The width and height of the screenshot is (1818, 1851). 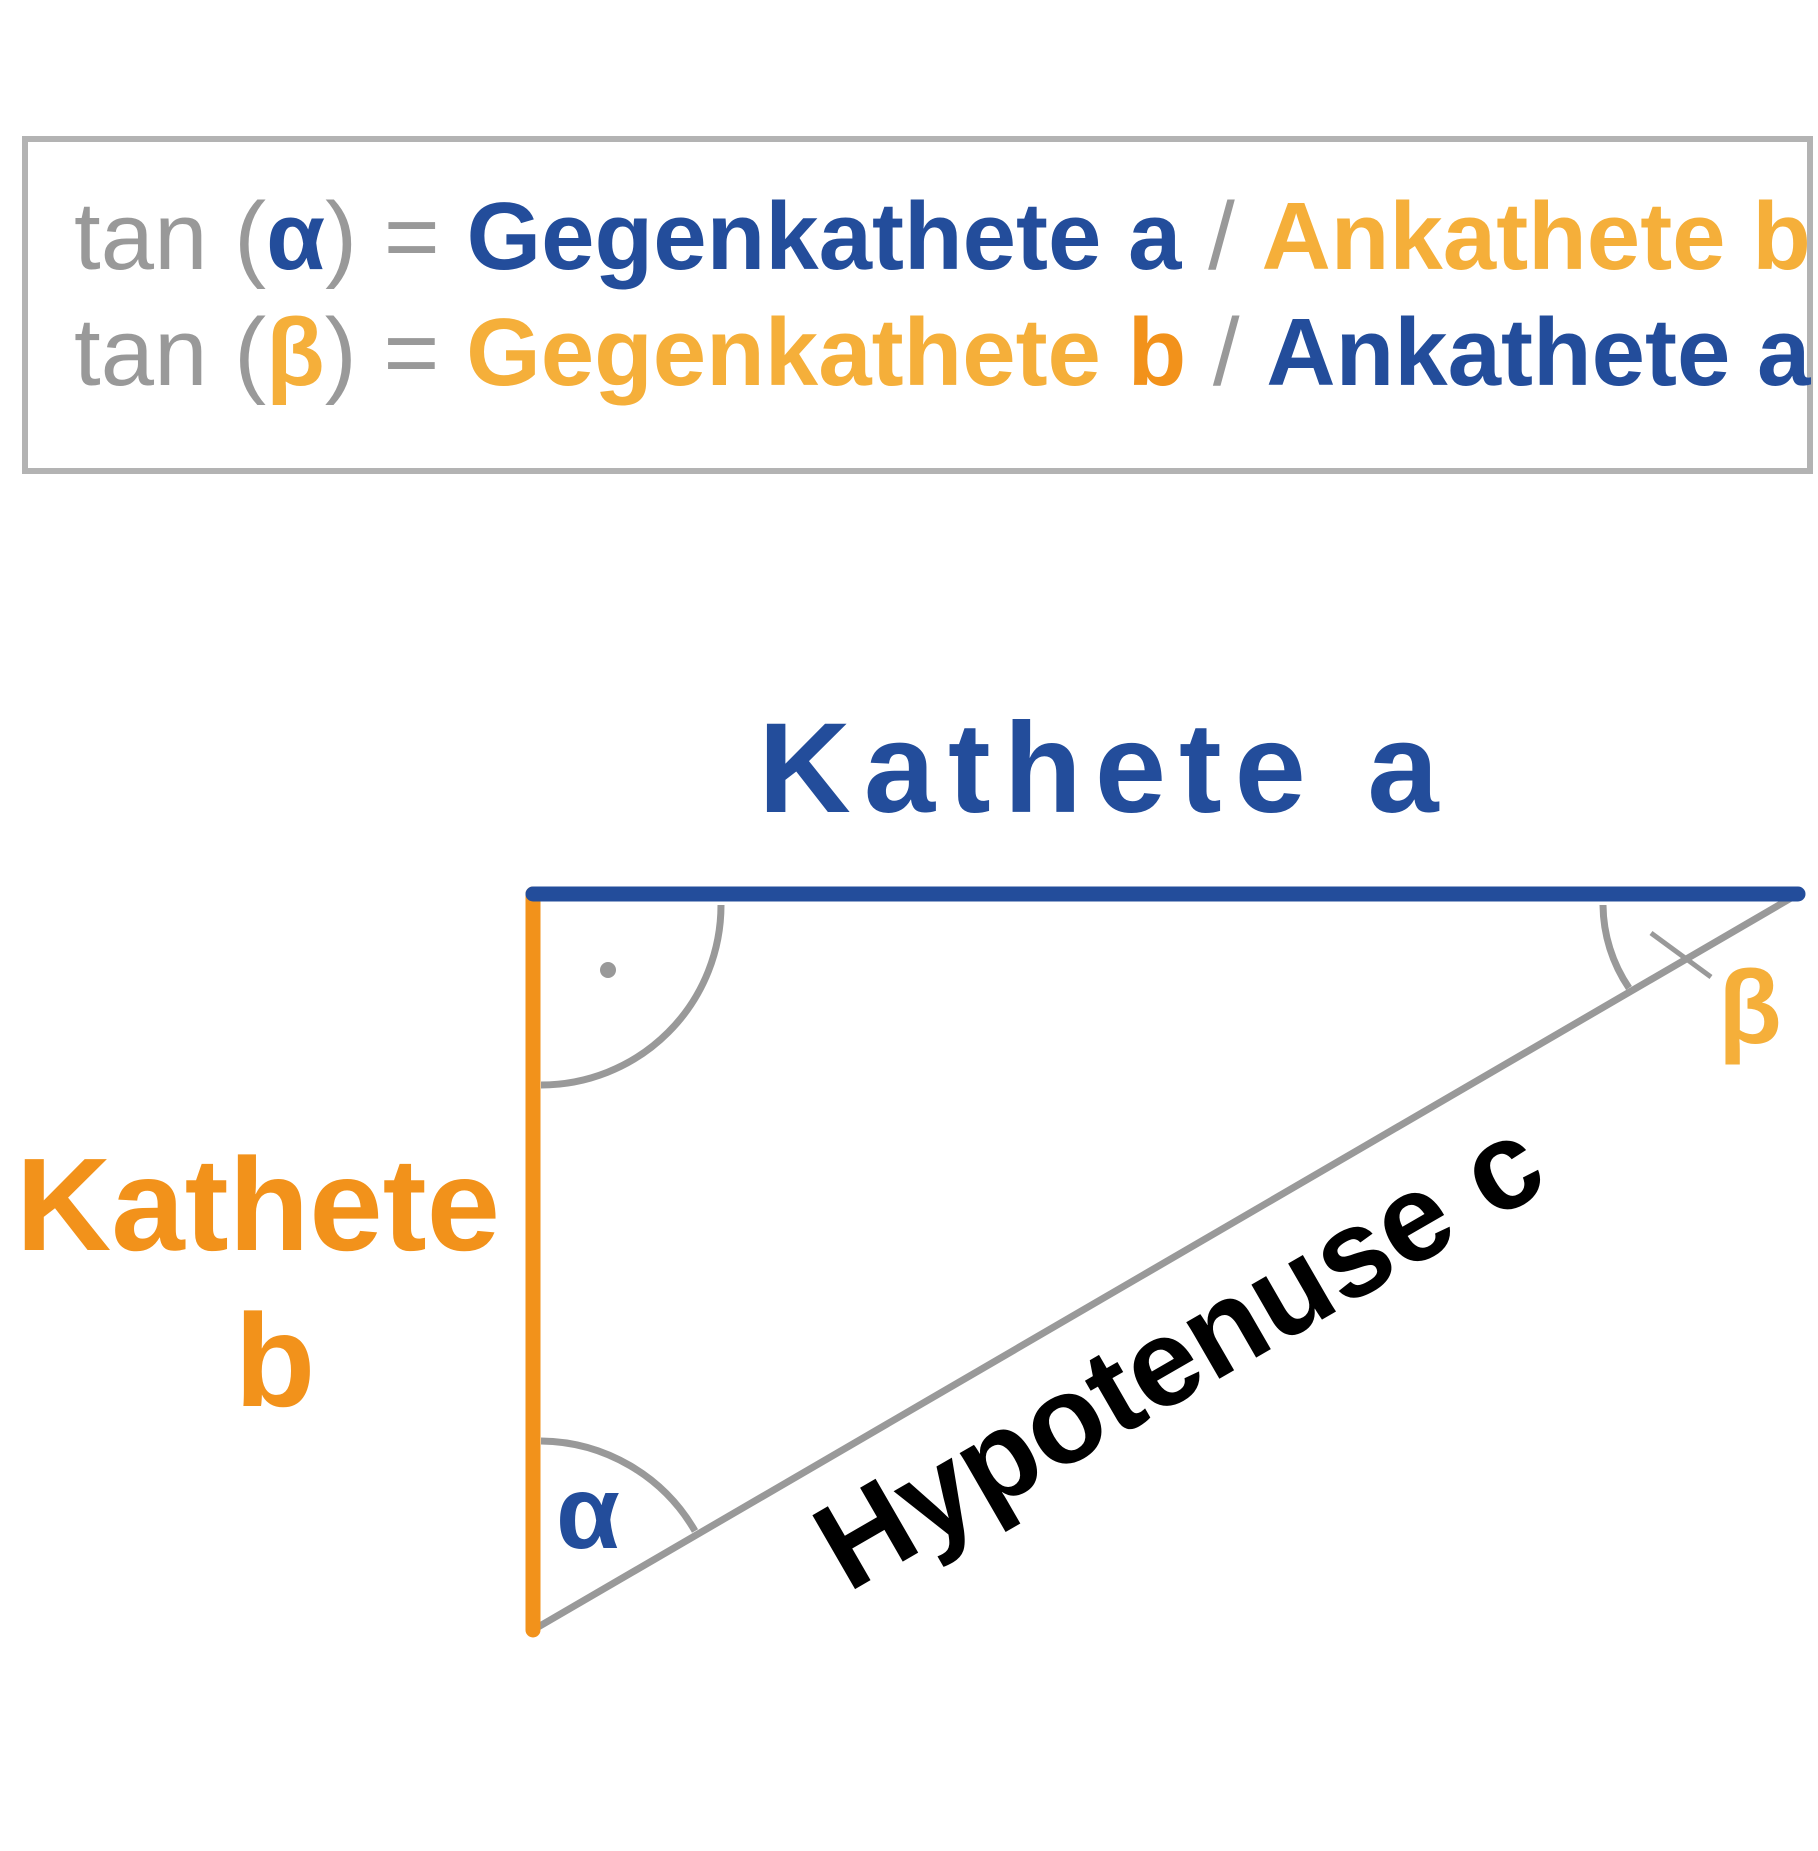 I want to click on alpha-symbol: α, so click(x=296, y=236).